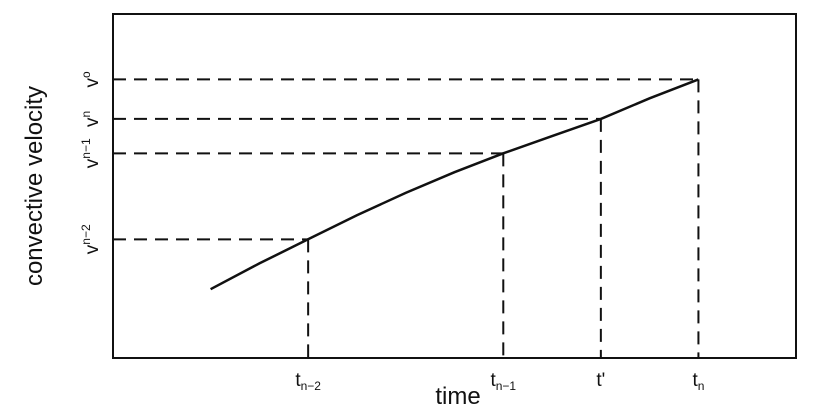 The height and width of the screenshot is (418, 830). Describe the element at coordinates (457, 396) in the screenshot. I see `x-axis-label: time` at that location.